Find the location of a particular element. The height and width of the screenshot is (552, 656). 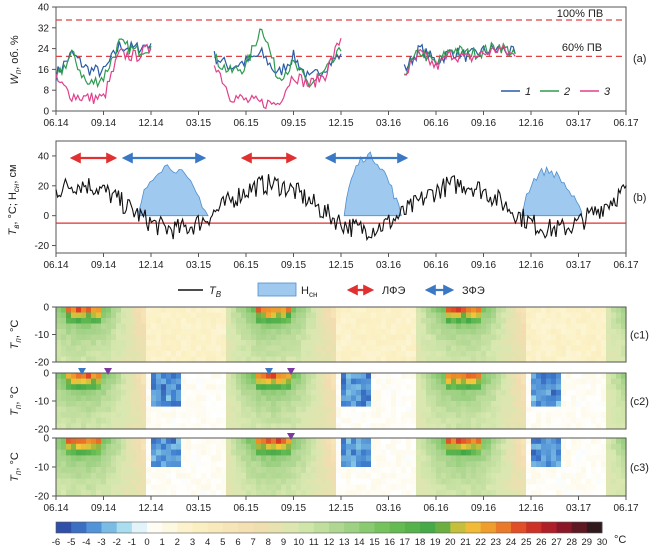

panel-b-ytick-label: 40 is located at coordinates (44, 156).